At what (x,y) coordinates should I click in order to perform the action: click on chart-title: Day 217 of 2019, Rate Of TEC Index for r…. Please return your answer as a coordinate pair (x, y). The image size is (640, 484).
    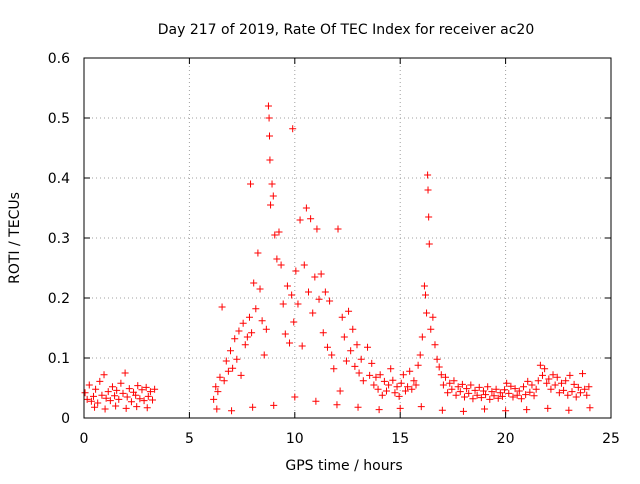
    Looking at the image, I should click on (346, 30).